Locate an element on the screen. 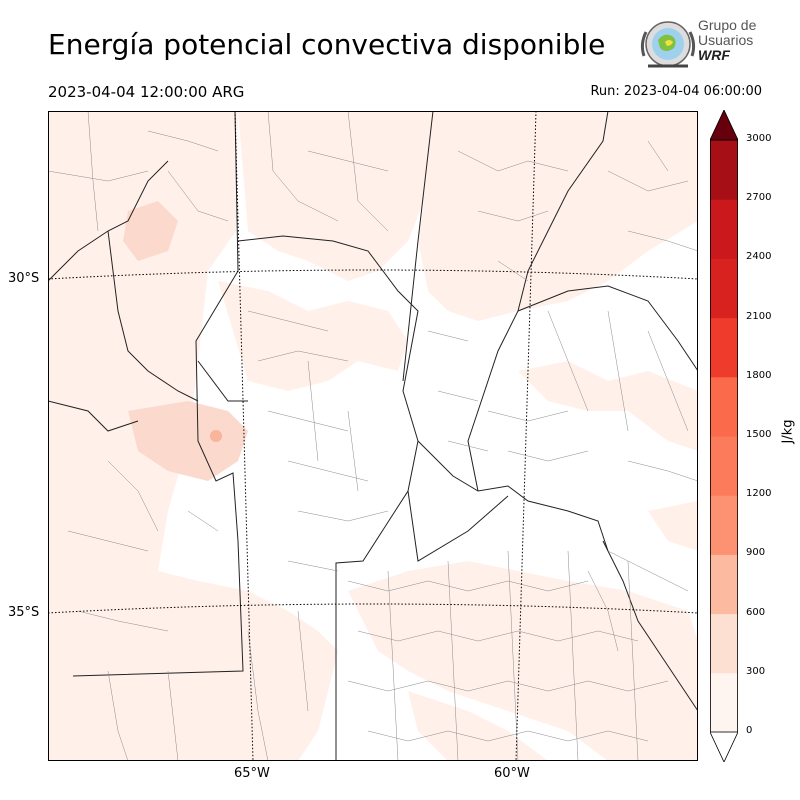  grupo-usuarios-wrf-logo: Grupo de Usuarios WRF is located at coordinates (703, 44).